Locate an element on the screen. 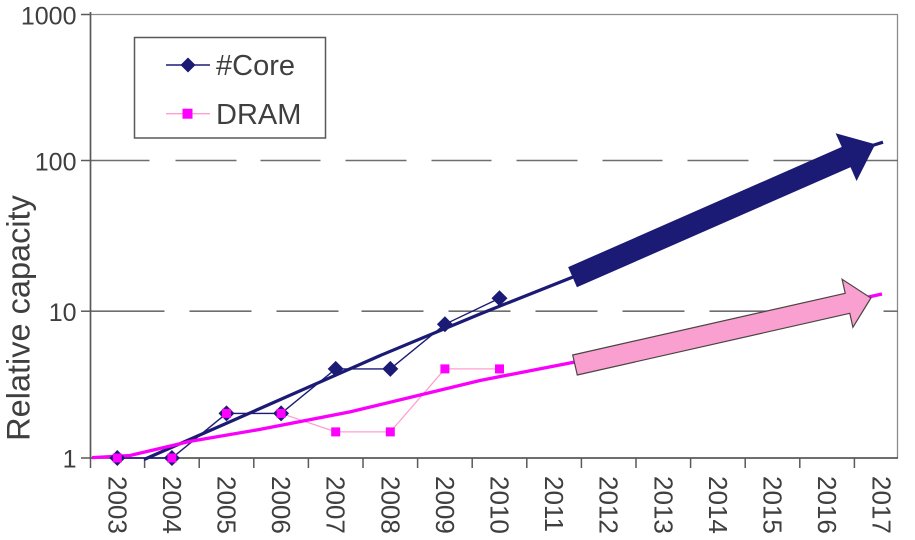 The height and width of the screenshot is (540, 915). svg-text: 10 is located at coordinates (63, 313).